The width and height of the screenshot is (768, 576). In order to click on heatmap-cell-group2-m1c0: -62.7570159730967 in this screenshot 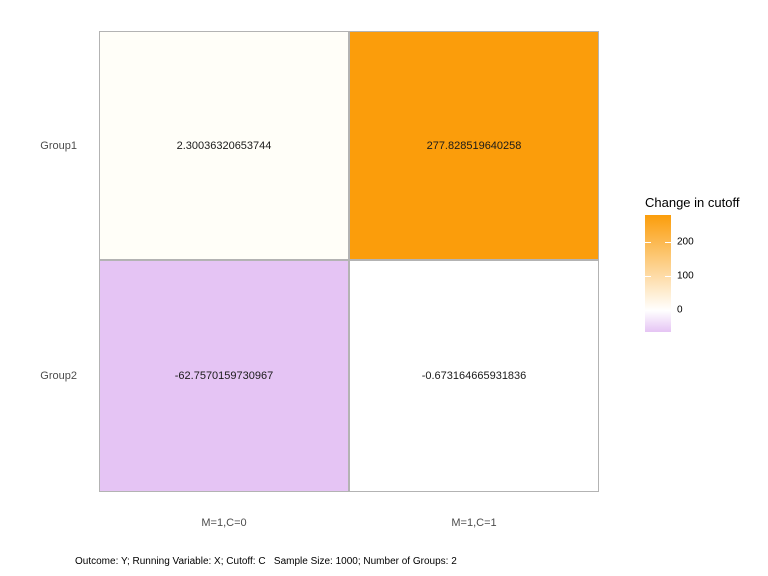, I will do `click(224, 376)`.